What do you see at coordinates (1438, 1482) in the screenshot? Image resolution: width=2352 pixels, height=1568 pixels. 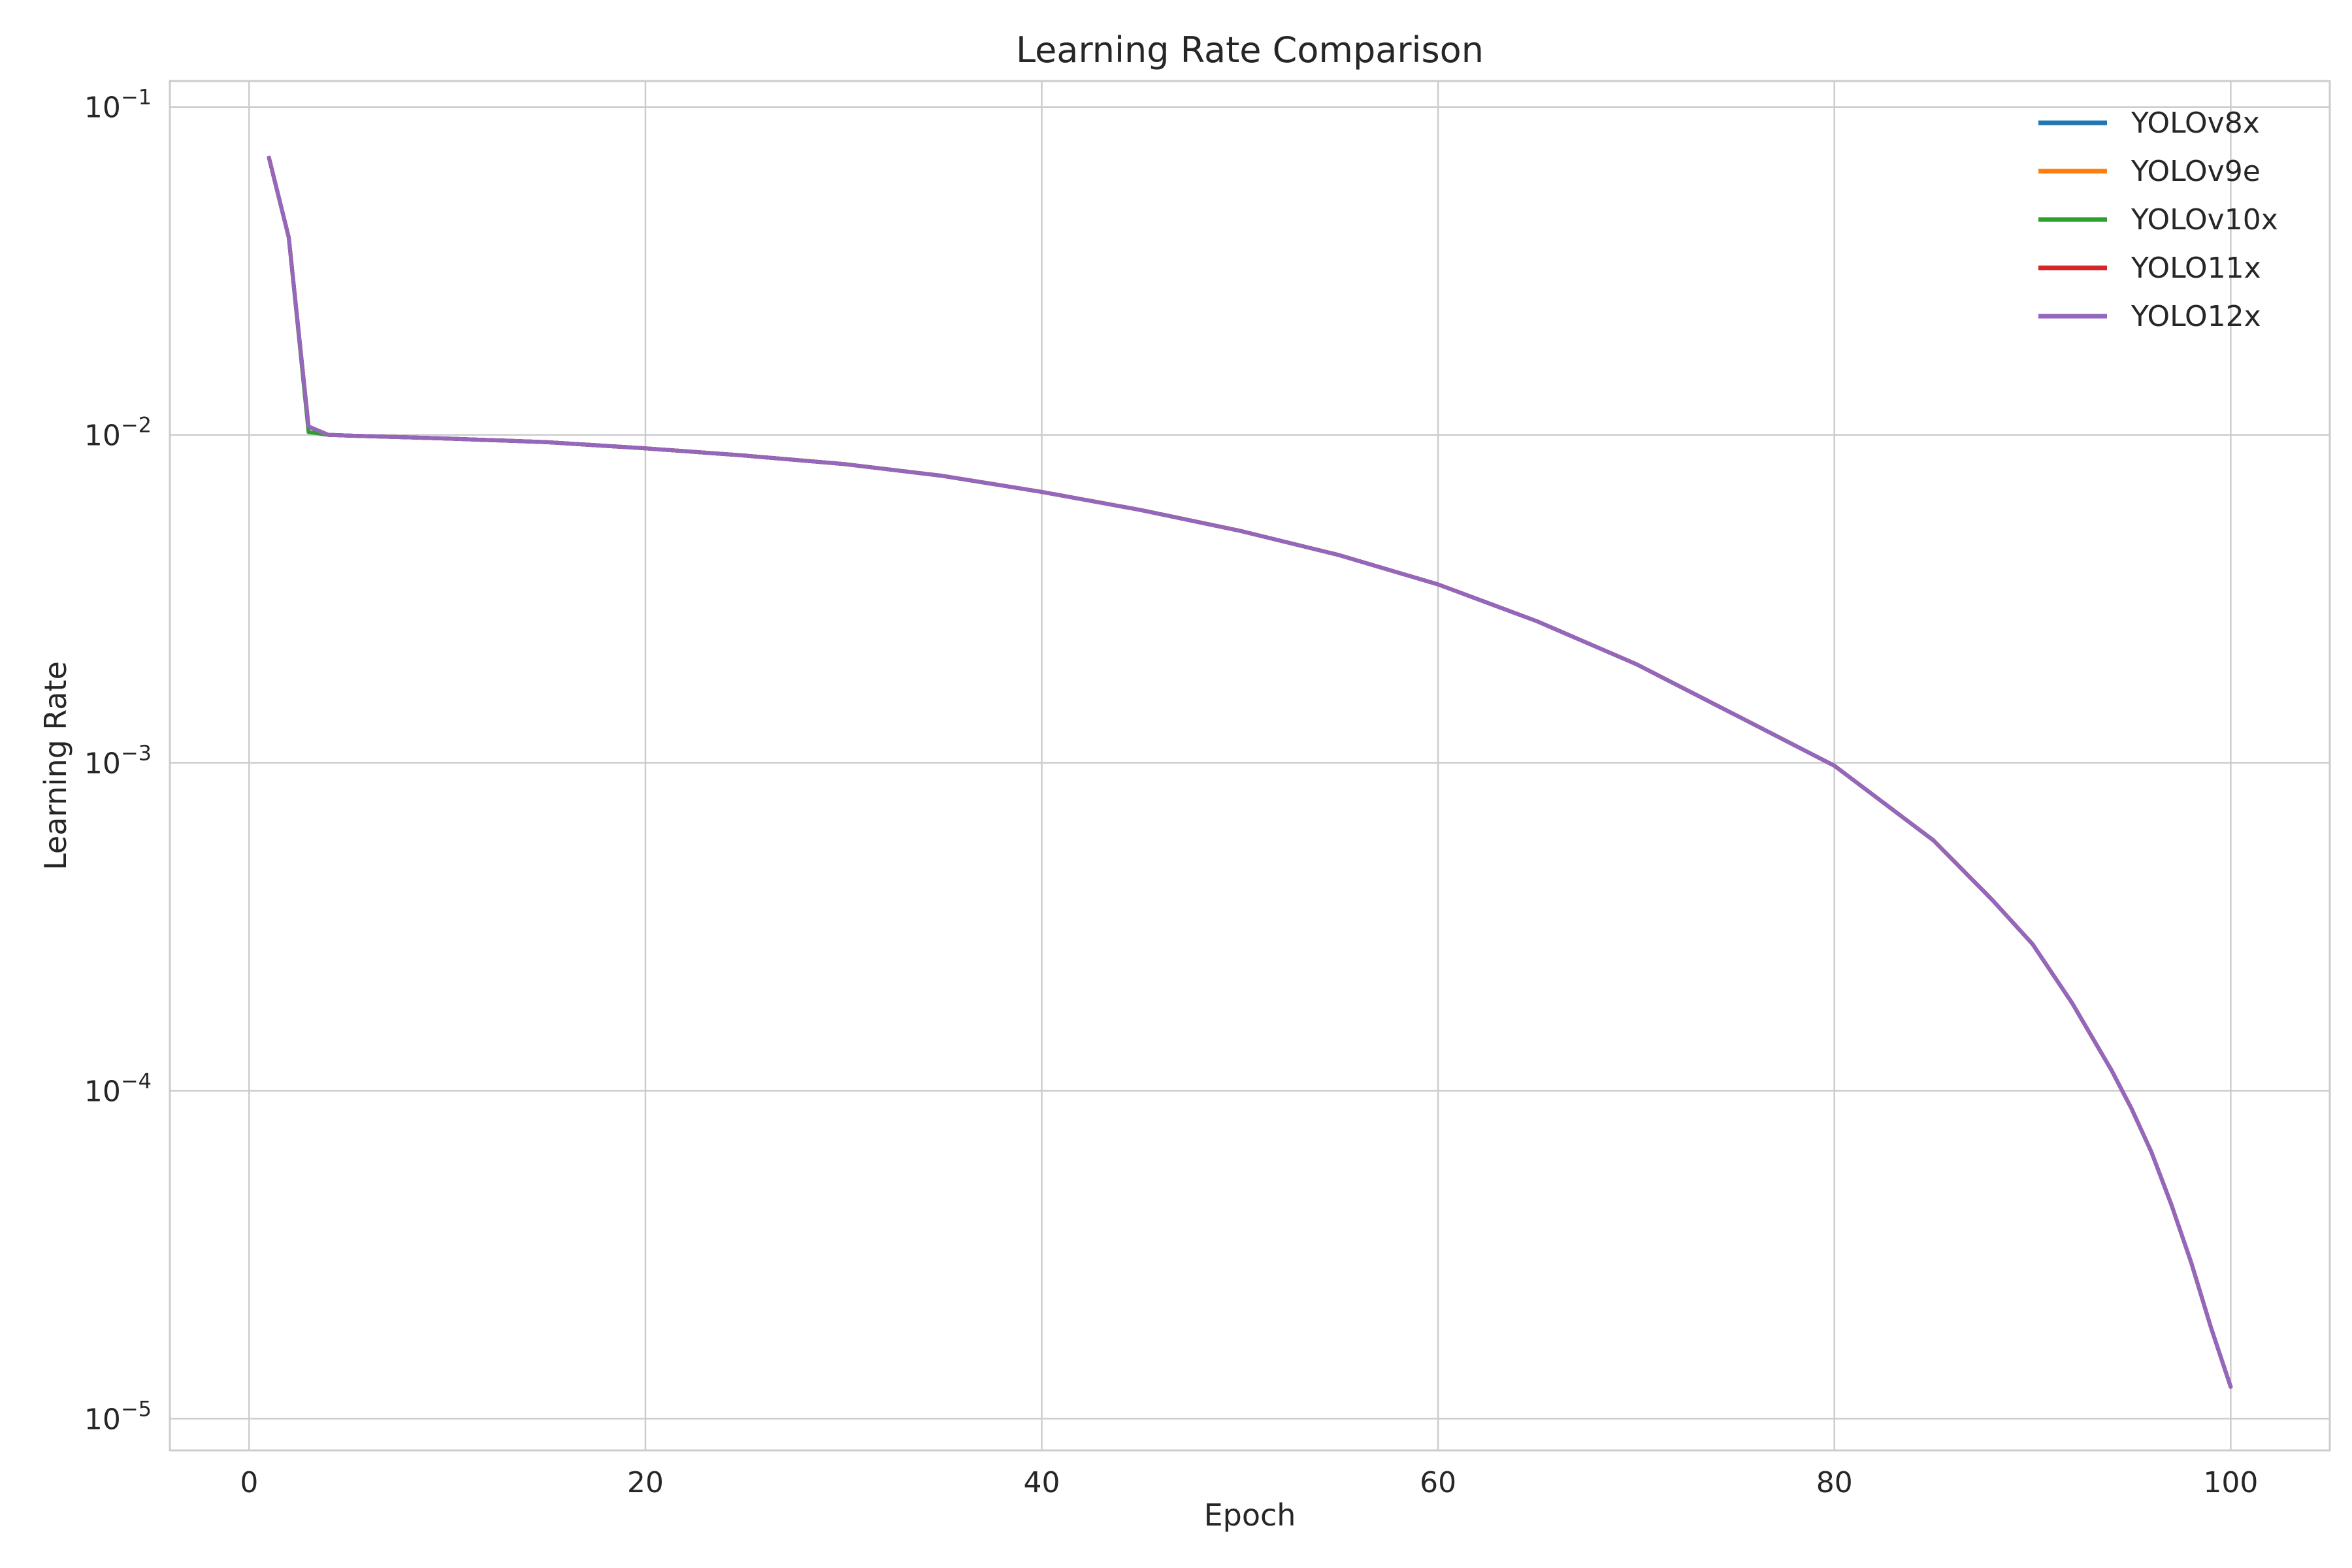 I see `x-tick-label: 60` at bounding box center [1438, 1482].